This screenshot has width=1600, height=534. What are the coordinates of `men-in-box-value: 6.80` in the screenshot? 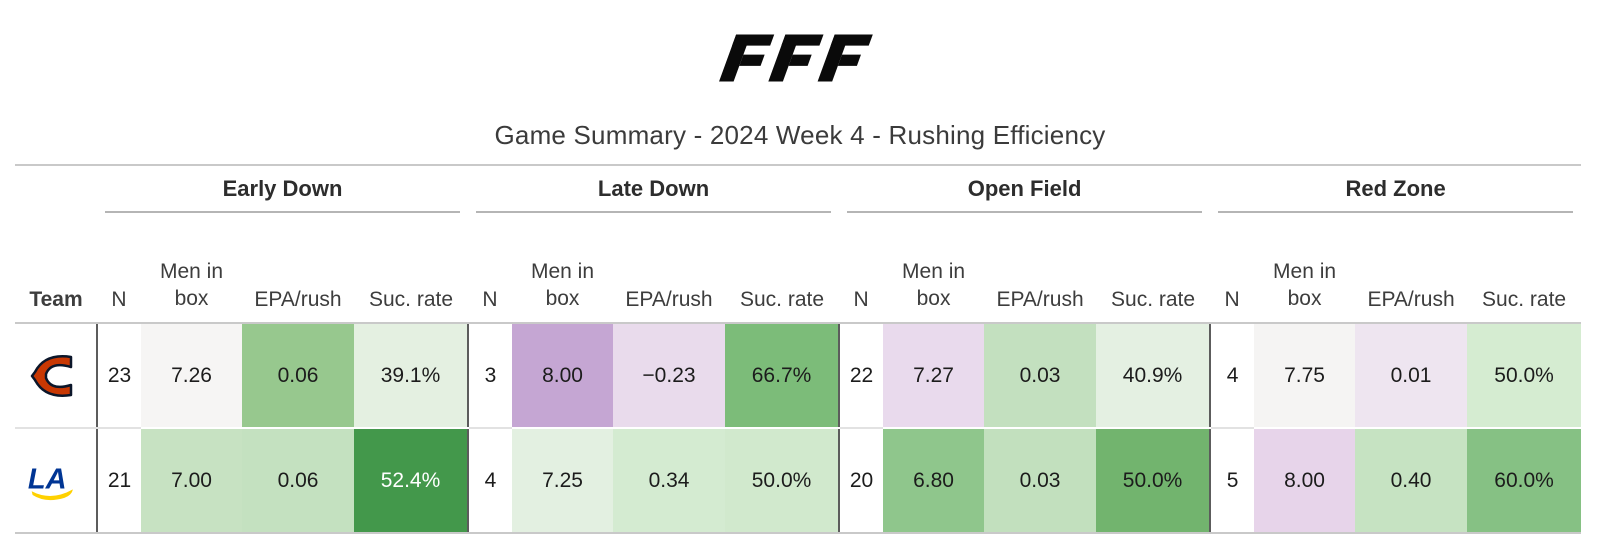 It's located at (934, 481).